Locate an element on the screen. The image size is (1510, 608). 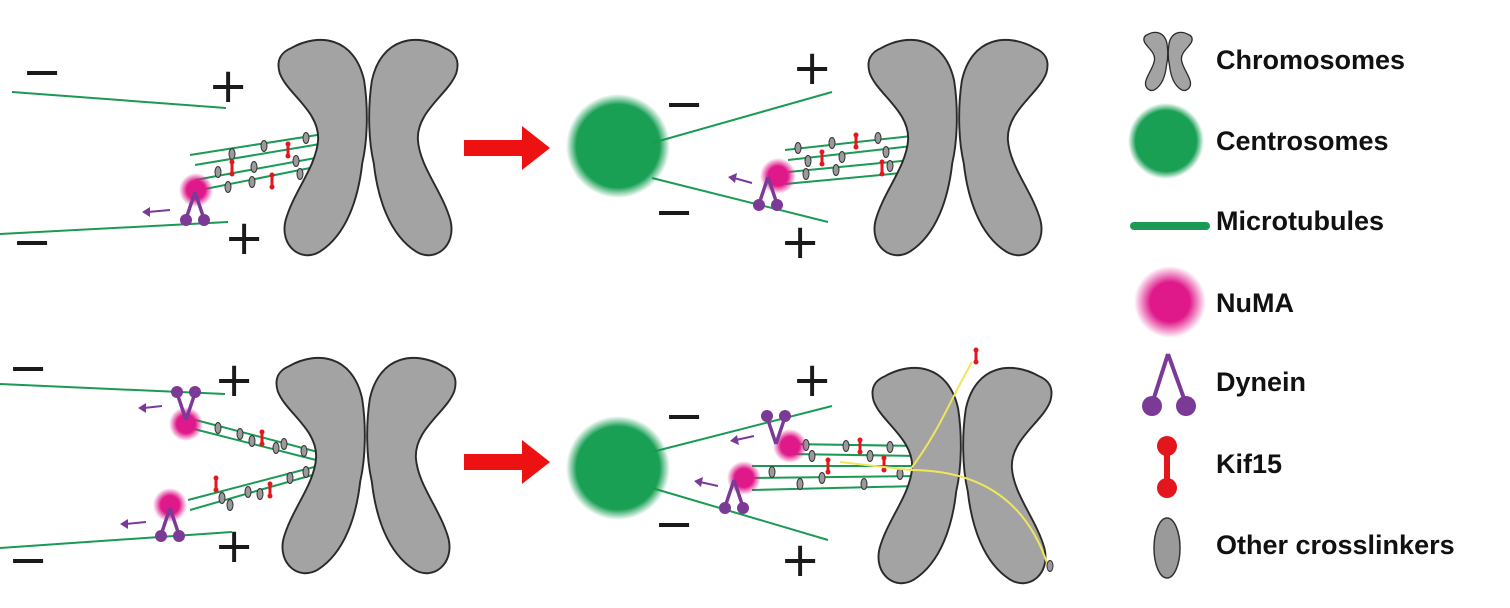
centrosome-top is located at coordinates (618, 146).